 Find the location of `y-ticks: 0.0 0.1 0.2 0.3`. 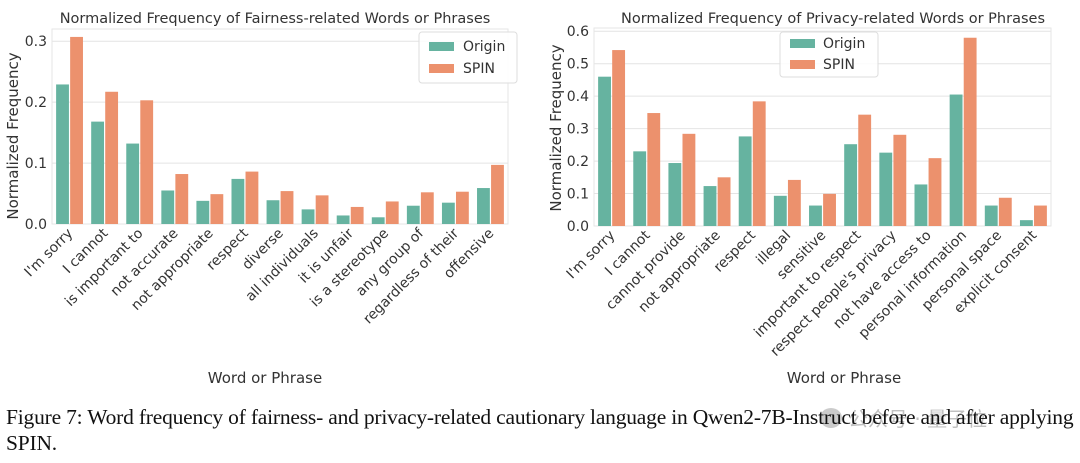

y-ticks: 0.0 0.1 0.2 0.3 is located at coordinates (36, 133).